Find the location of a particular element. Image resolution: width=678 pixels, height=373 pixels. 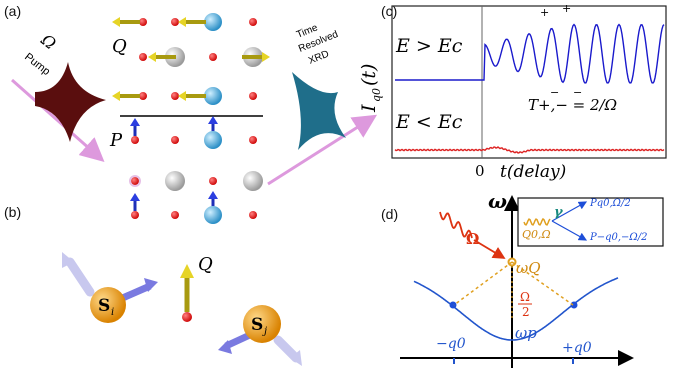

d-right-point is located at coordinates (574, 305).